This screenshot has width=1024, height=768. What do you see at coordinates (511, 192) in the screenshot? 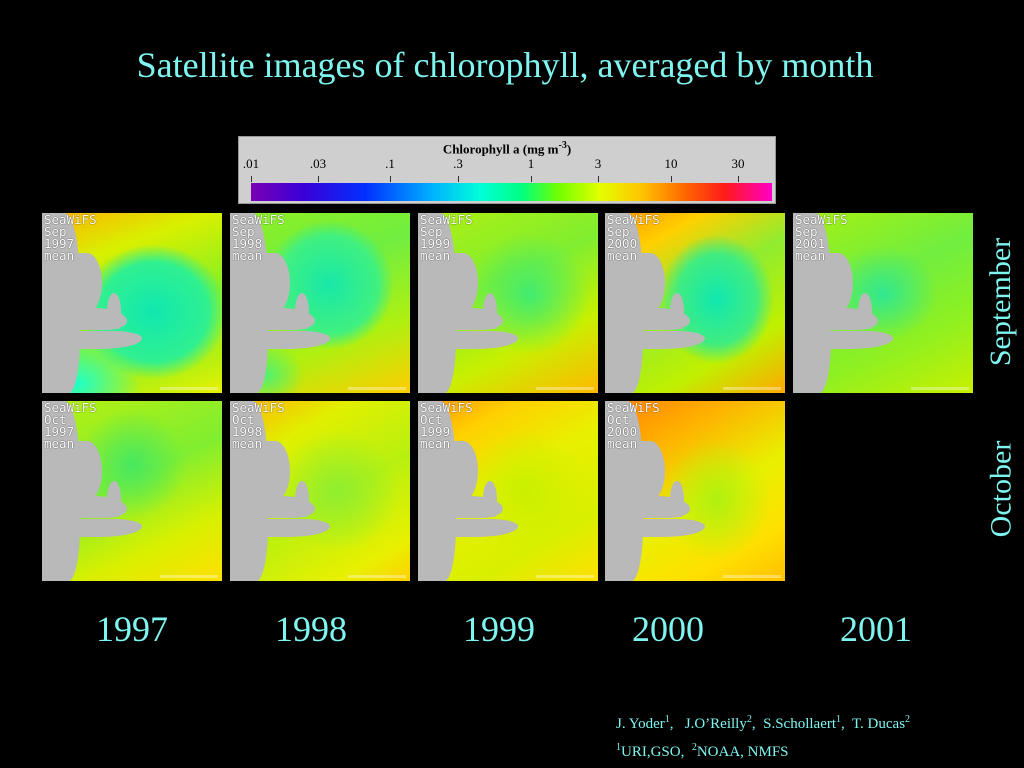
I see `colorbar-gradient` at bounding box center [511, 192].